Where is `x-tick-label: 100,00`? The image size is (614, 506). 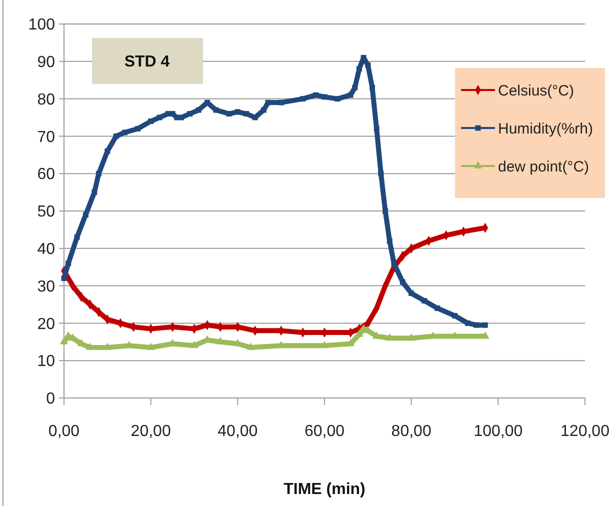 x-tick-label: 100,00 is located at coordinates (498, 431).